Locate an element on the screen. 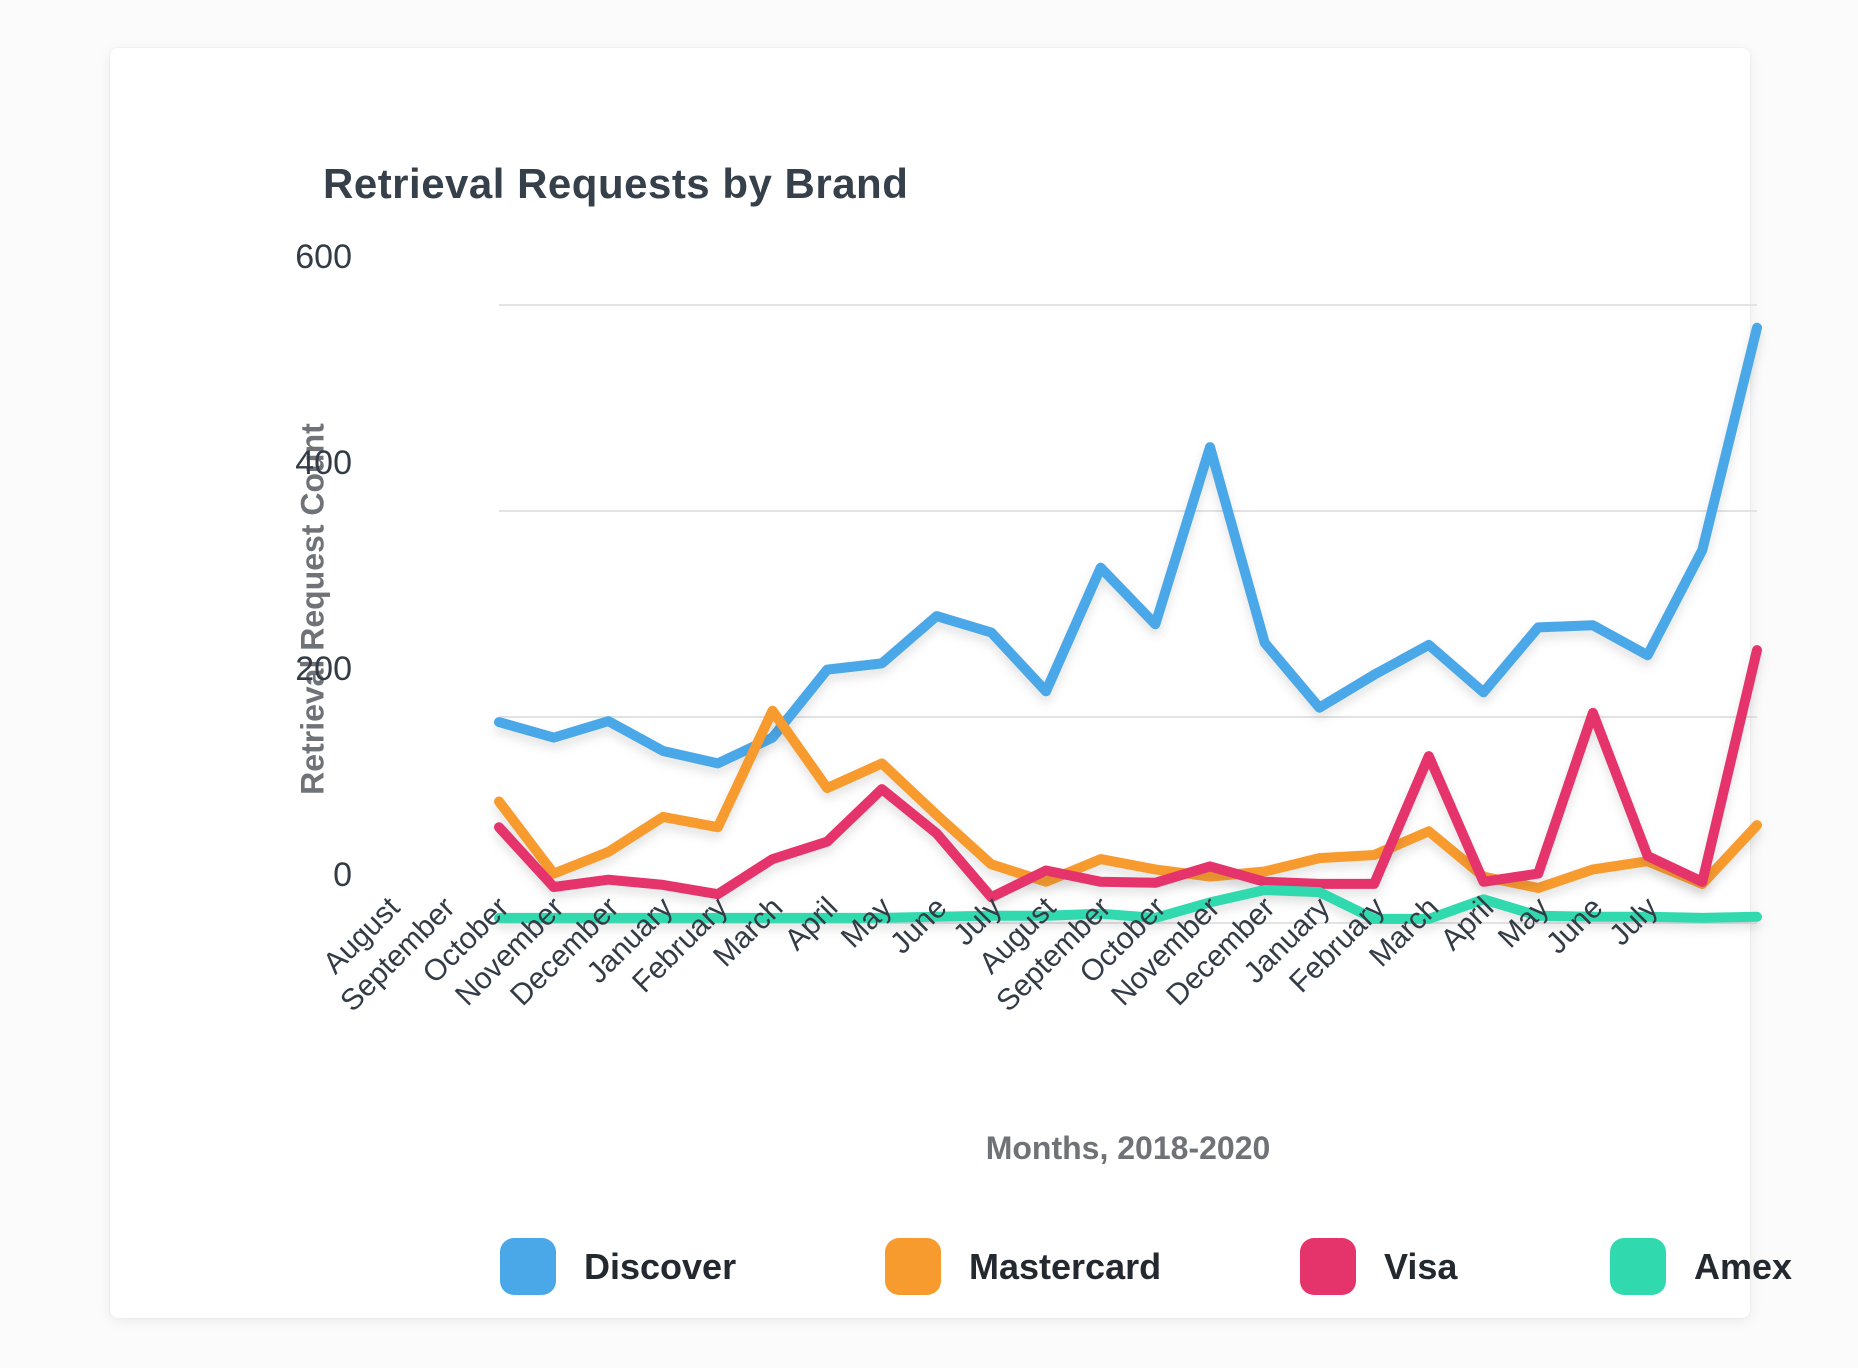 The image size is (1858, 1368). y-tick-label-400: 400 is located at coordinates (323, 463).